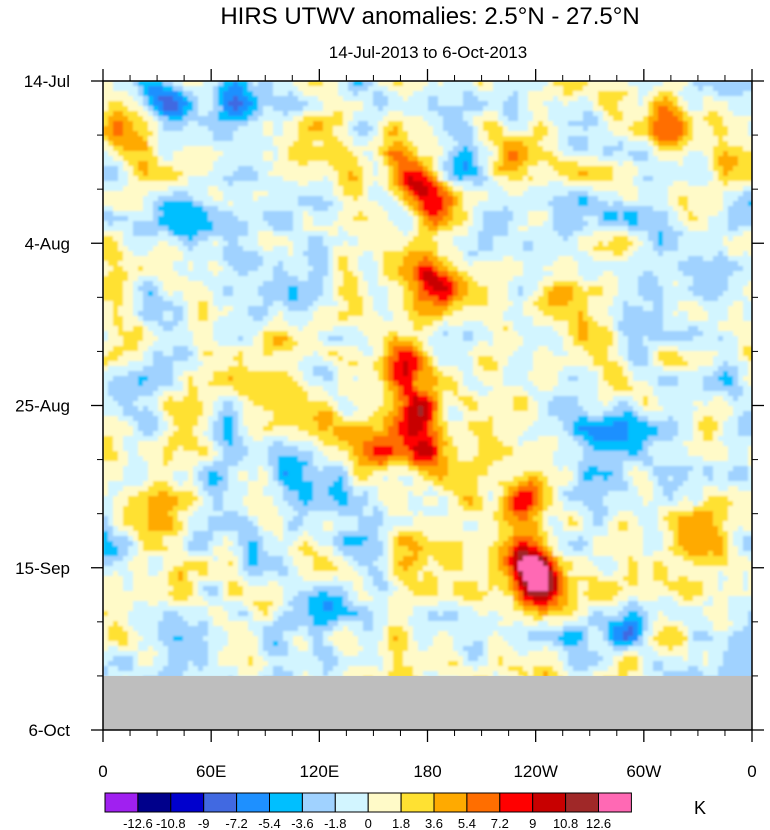 The height and width of the screenshot is (830, 770). What do you see at coordinates (116, 164) in the screenshot?
I see `heatmap-cell-2082` at bounding box center [116, 164].